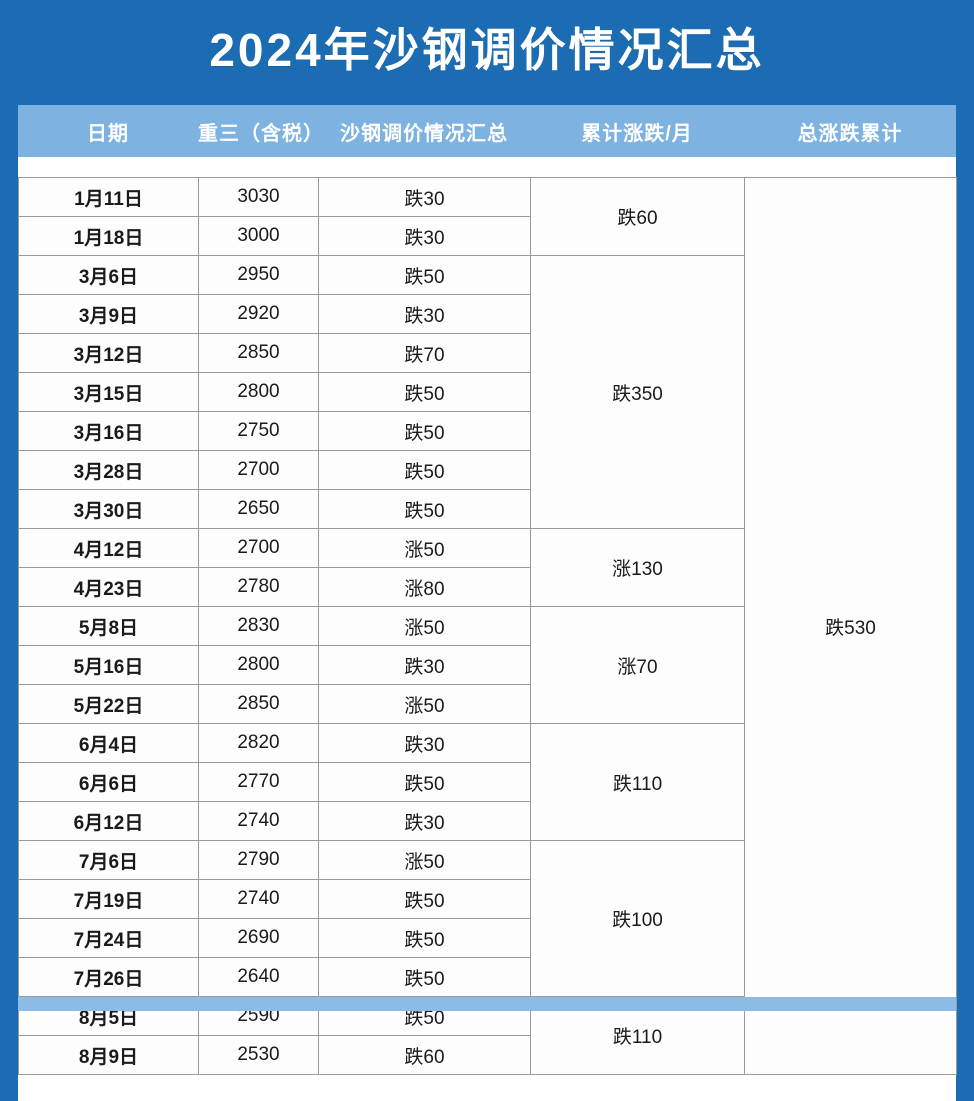 The height and width of the screenshot is (1101, 974). I want to click on table-row: 5月8日 2830 涨50 涨70, so click(487, 665).